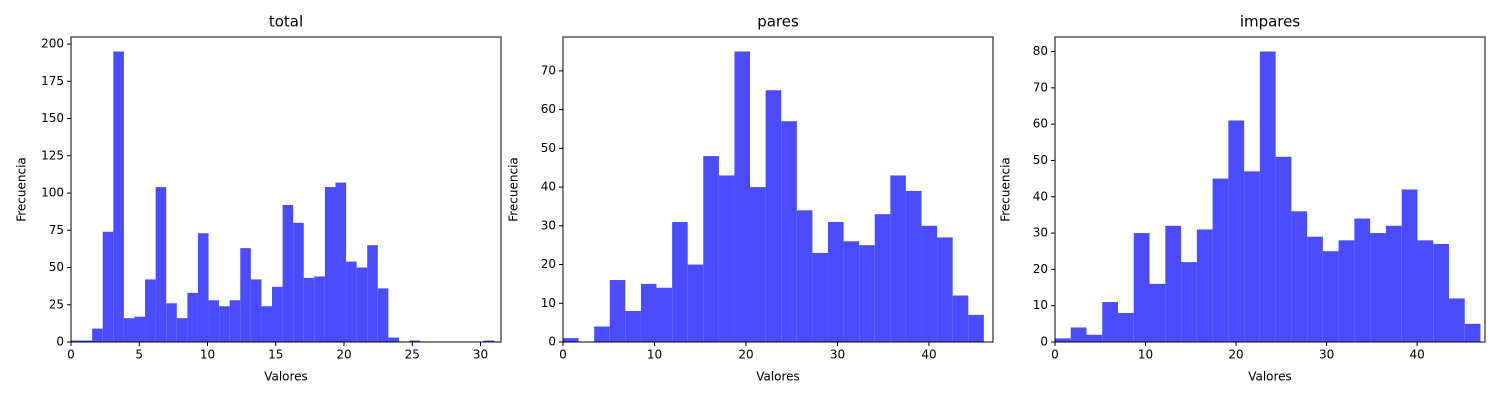 The height and width of the screenshot is (400, 1500). What do you see at coordinates (56, 230) in the screenshot?
I see `y-tick-label: 75` at bounding box center [56, 230].